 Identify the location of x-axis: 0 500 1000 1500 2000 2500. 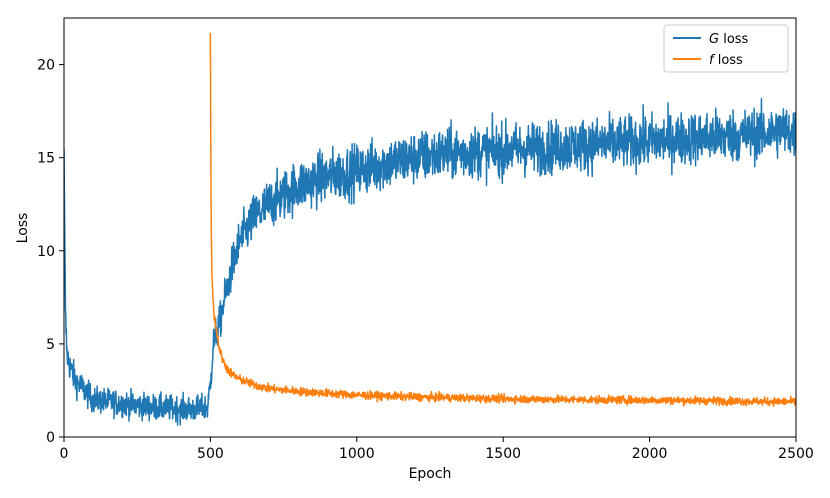
(437, 449).